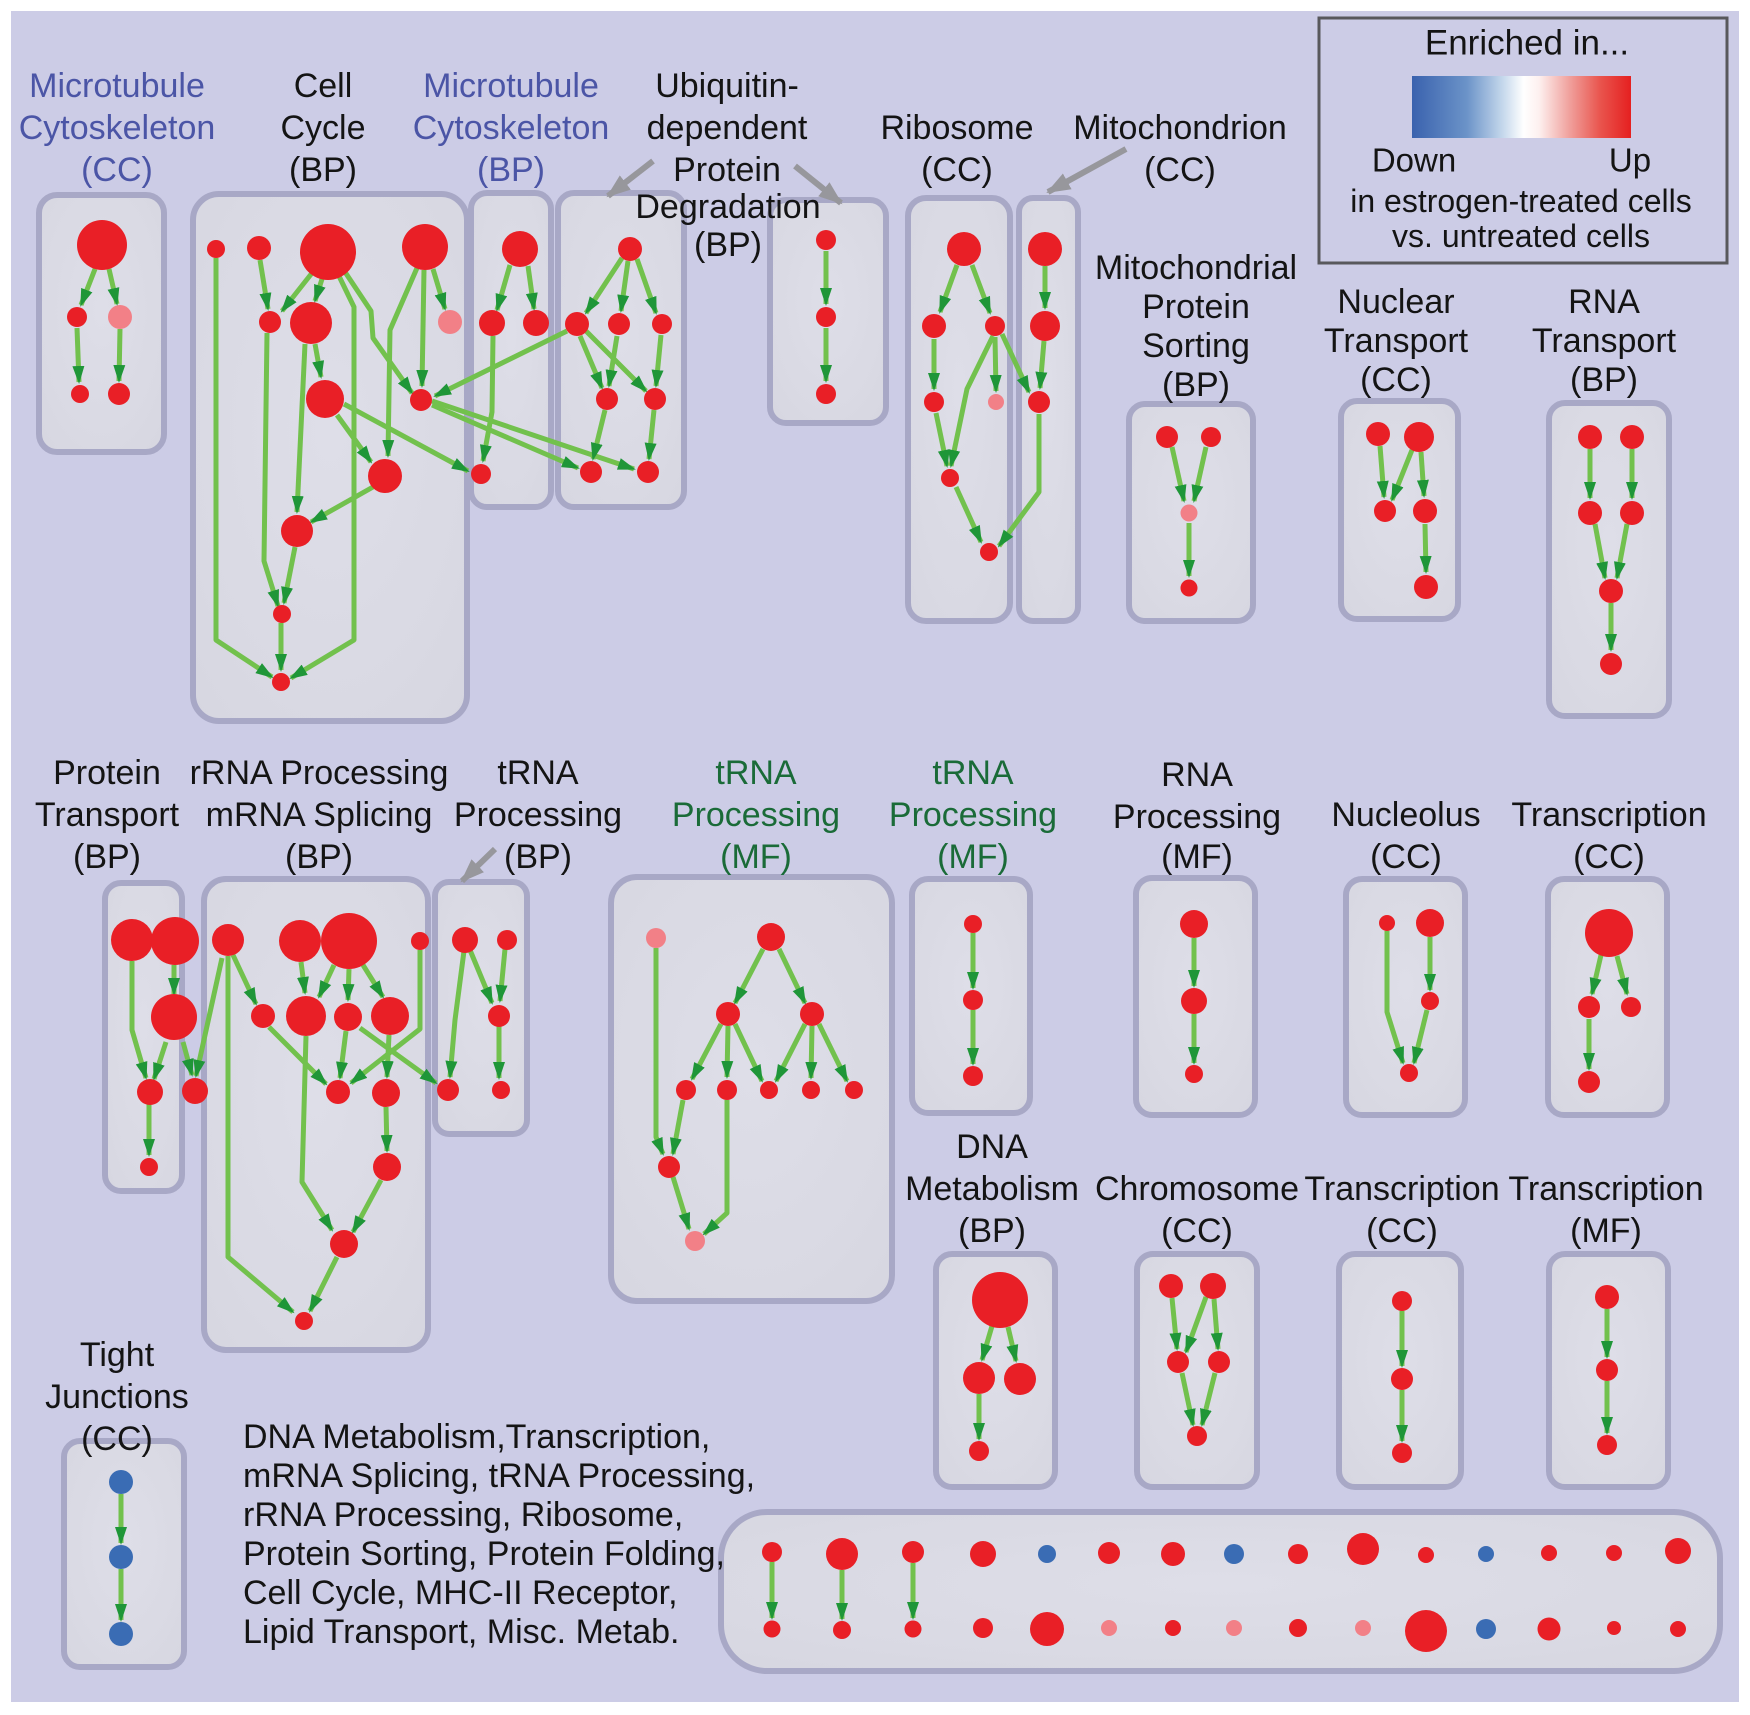 The height and width of the screenshot is (1715, 1750). What do you see at coordinates (1414, 160) in the screenshot?
I see `svg-text: Down` at bounding box center [1414, 160].